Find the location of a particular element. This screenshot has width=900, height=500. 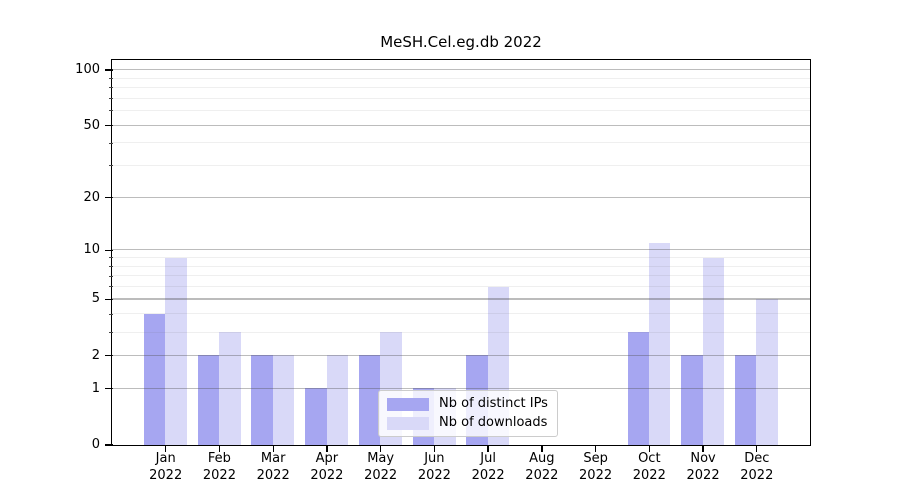

legend-label-downloads: Nb of downloads is located at coordinates (493, 422).